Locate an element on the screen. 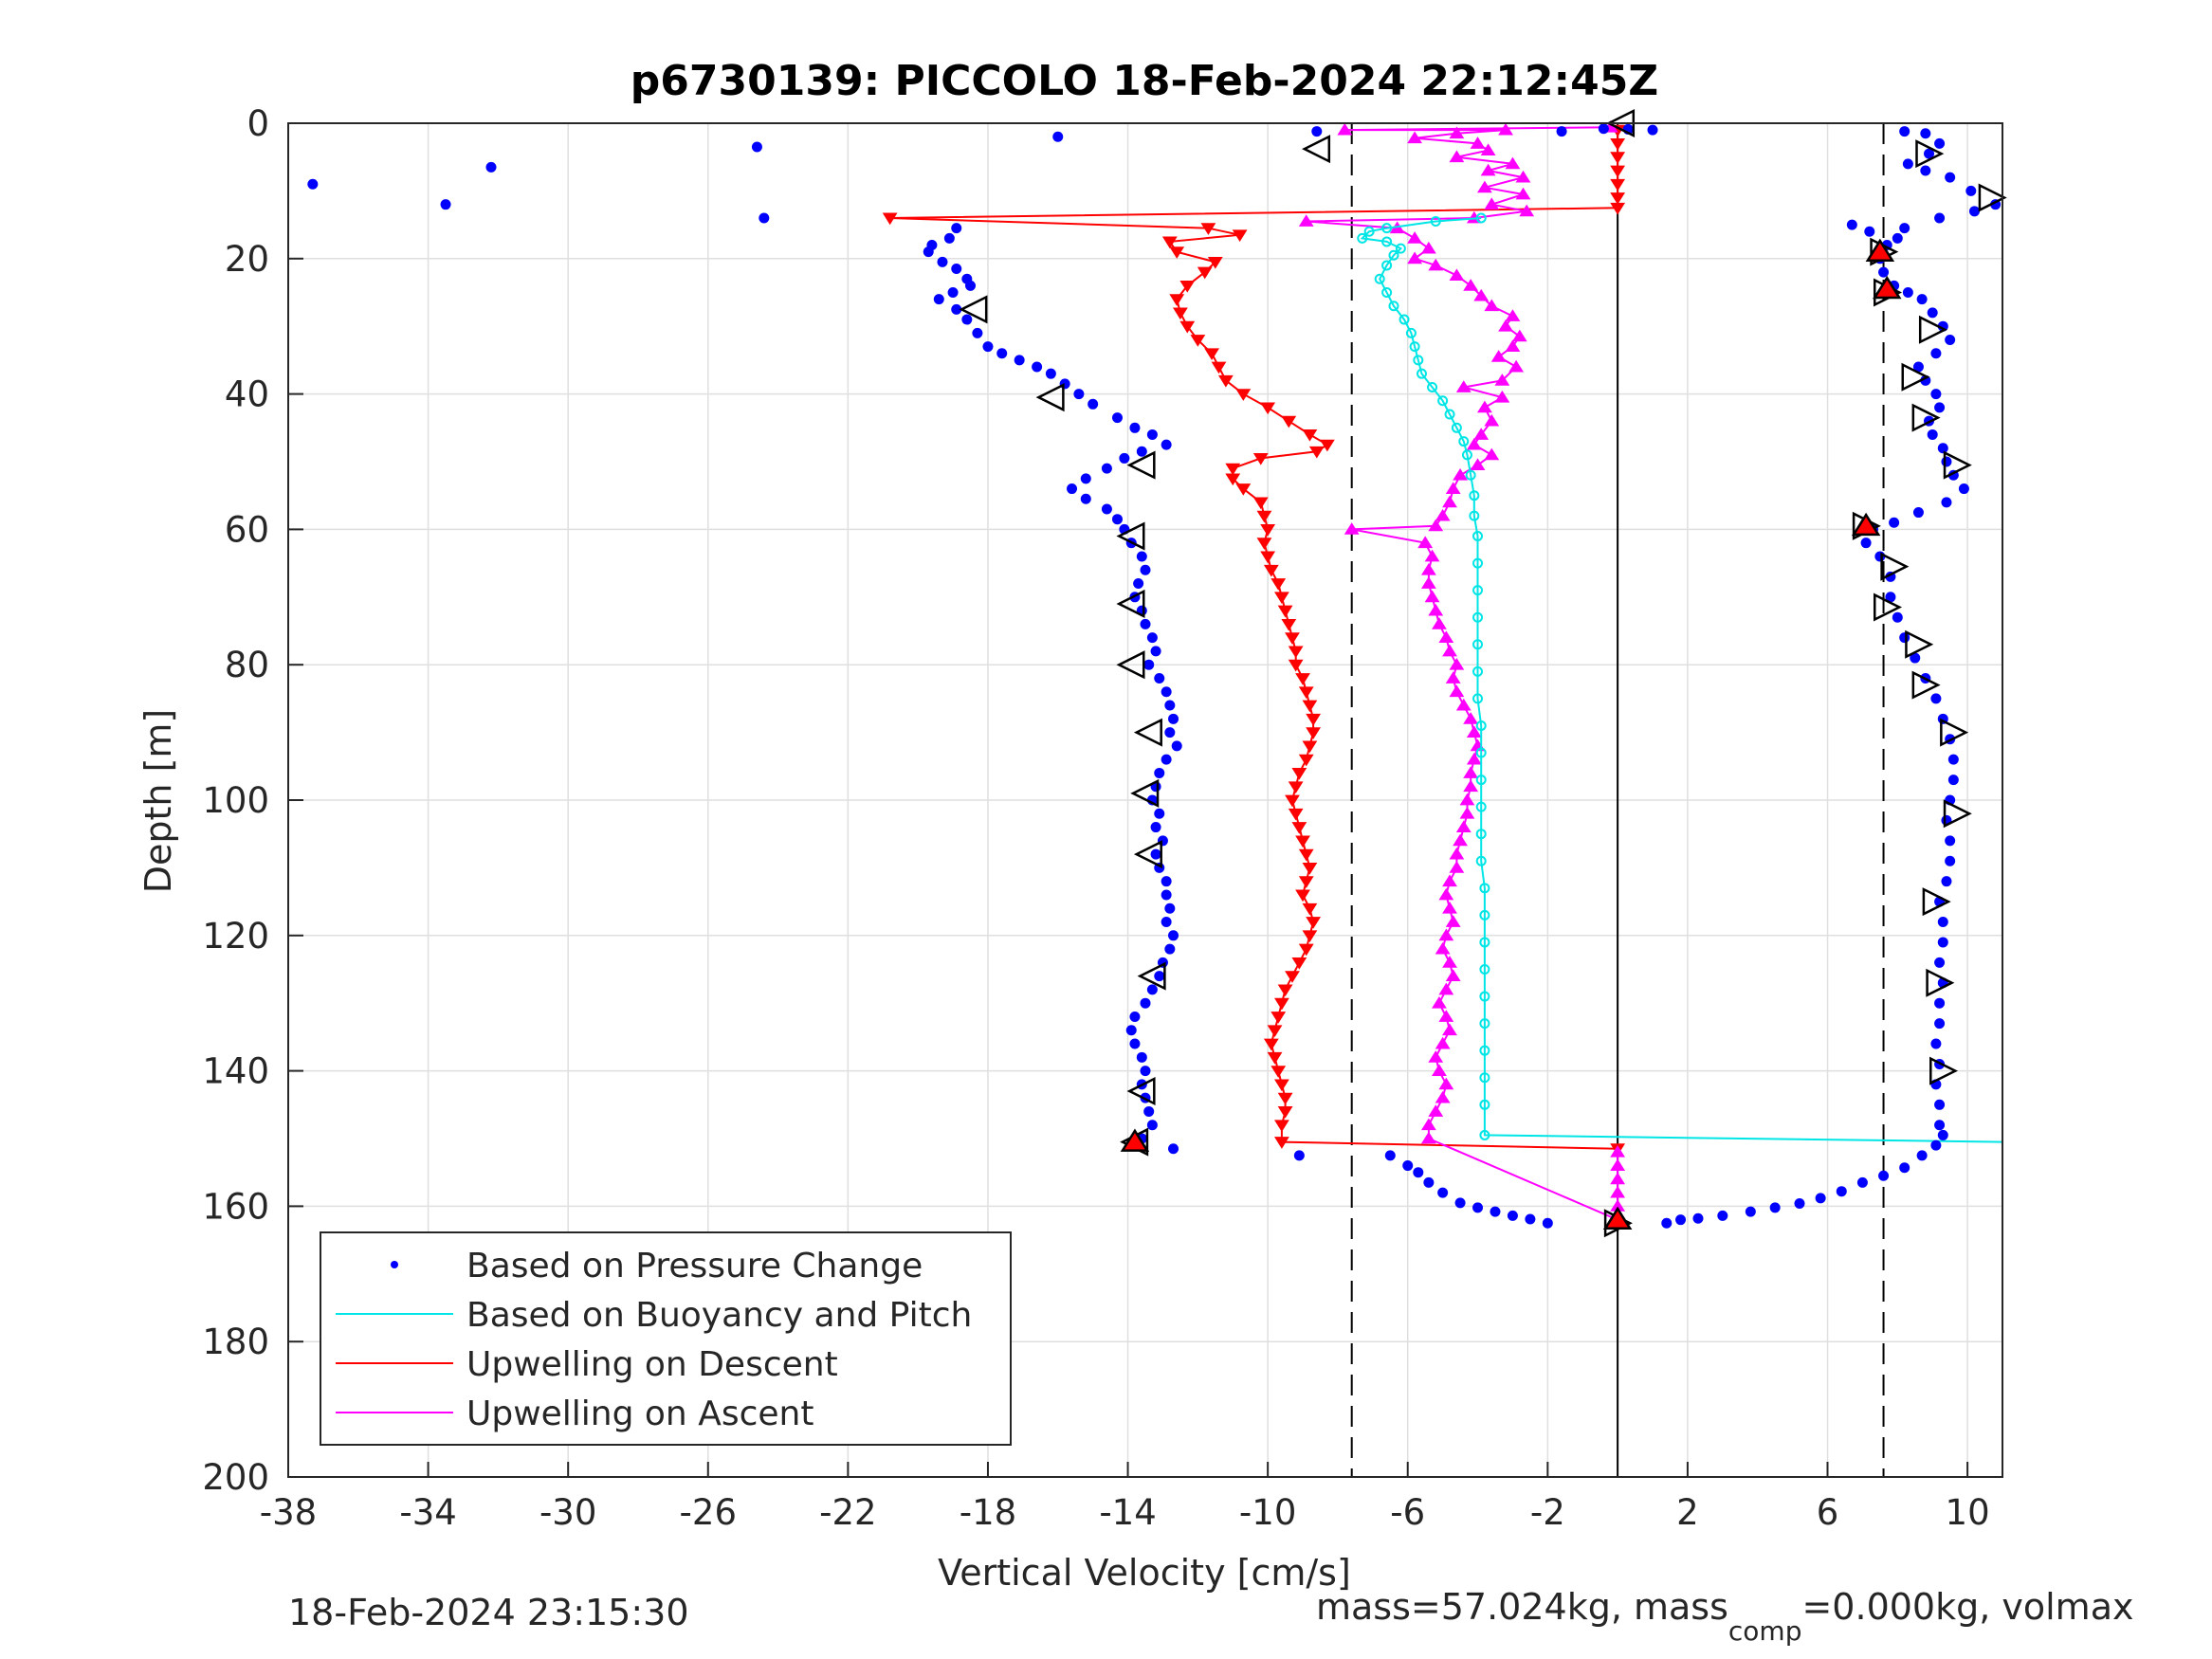 This screenshot has height=1659, width=2212. mass-footer-main: mass=57.024kg, mass is located at coordinates (1522, 1607).